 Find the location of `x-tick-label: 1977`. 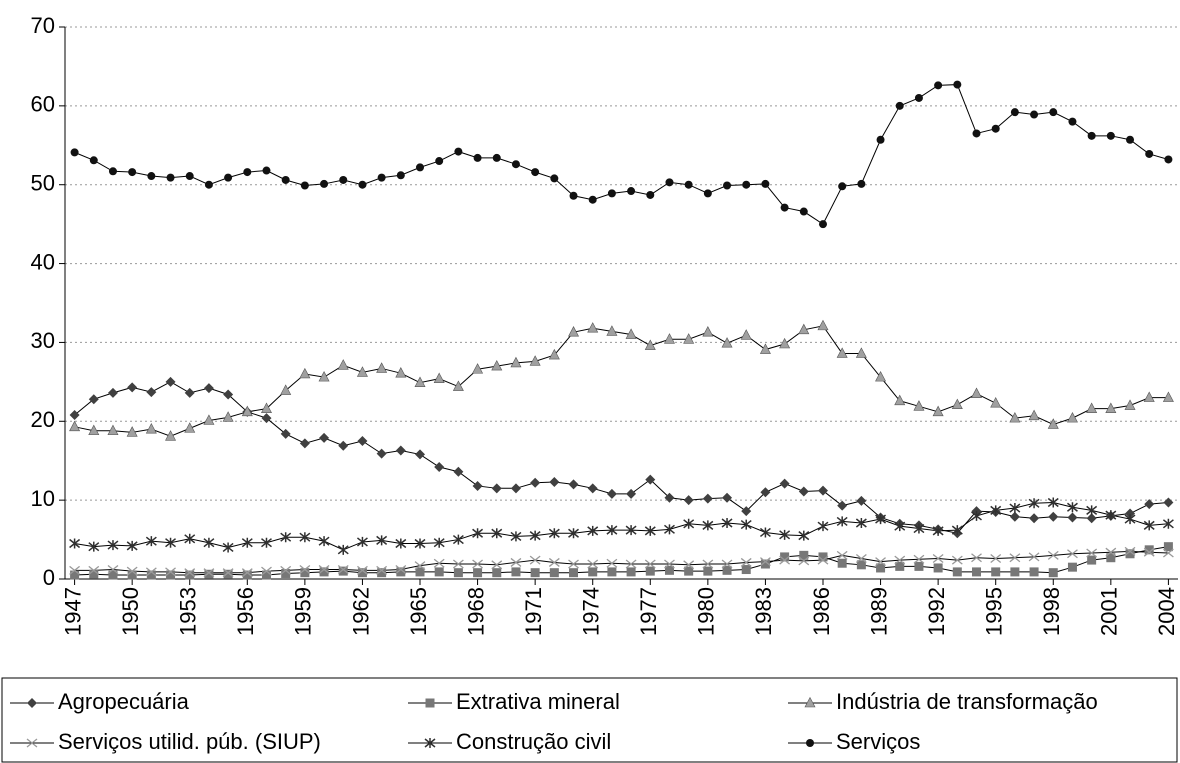

x-tick-label: 1977 is located at coordinates (648, 611).